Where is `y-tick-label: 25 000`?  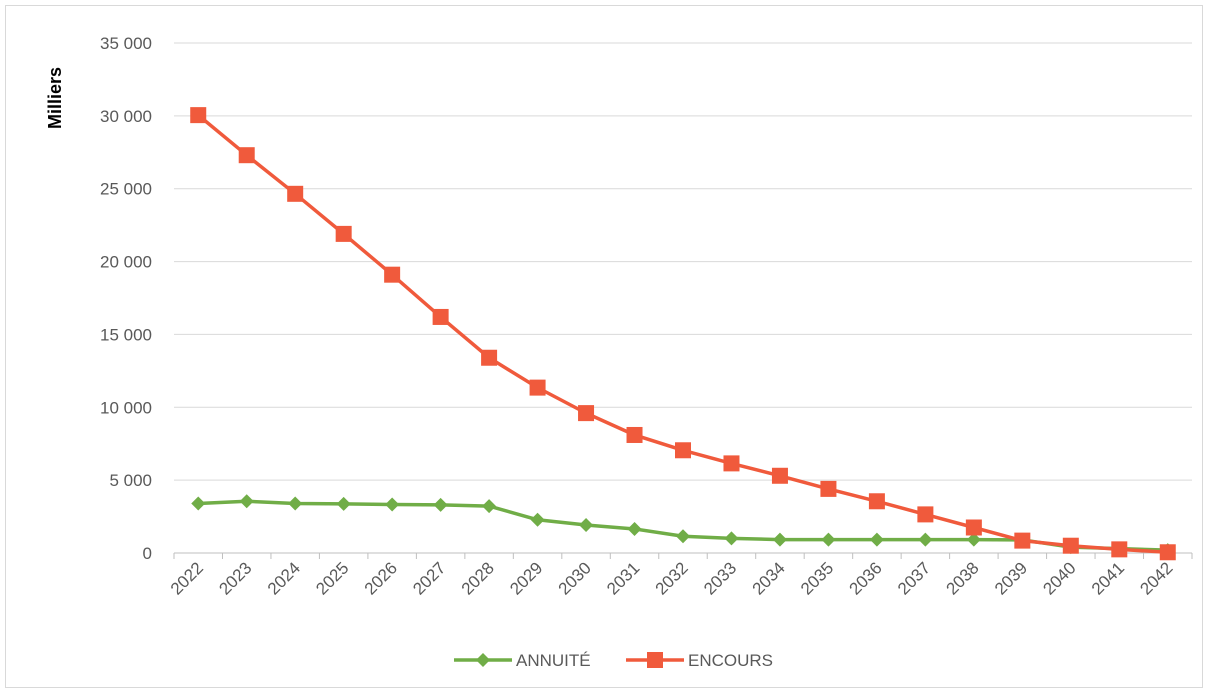 y-tick-label: 25 000 is located at coordinates (126, 189).